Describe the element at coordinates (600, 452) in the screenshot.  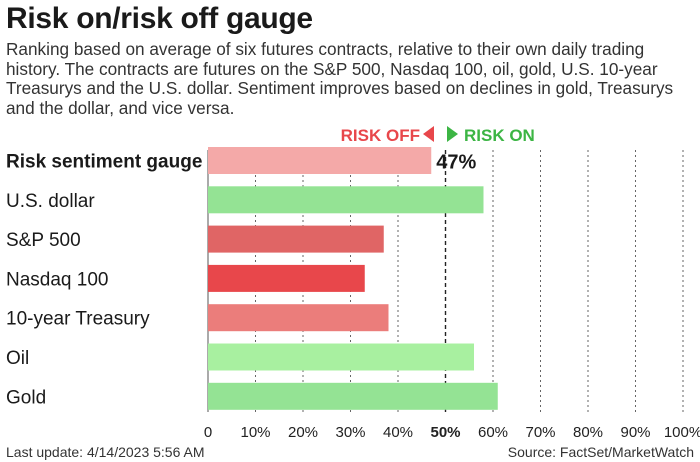
I see `source-credit: Source: FactSet/MarketWatch` at that location.